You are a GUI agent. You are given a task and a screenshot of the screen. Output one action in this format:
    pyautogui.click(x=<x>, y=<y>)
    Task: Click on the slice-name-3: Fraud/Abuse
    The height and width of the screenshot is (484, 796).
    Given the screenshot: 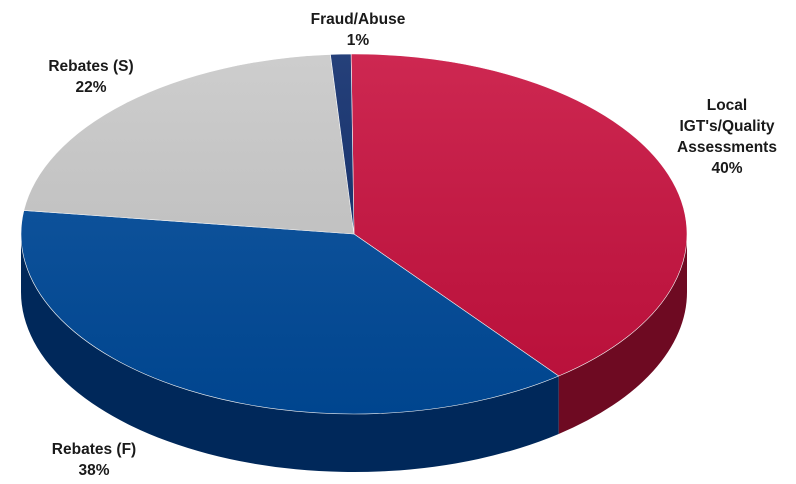 What is the action you would take?
    pyautogui.click(x=358, y=19)
    